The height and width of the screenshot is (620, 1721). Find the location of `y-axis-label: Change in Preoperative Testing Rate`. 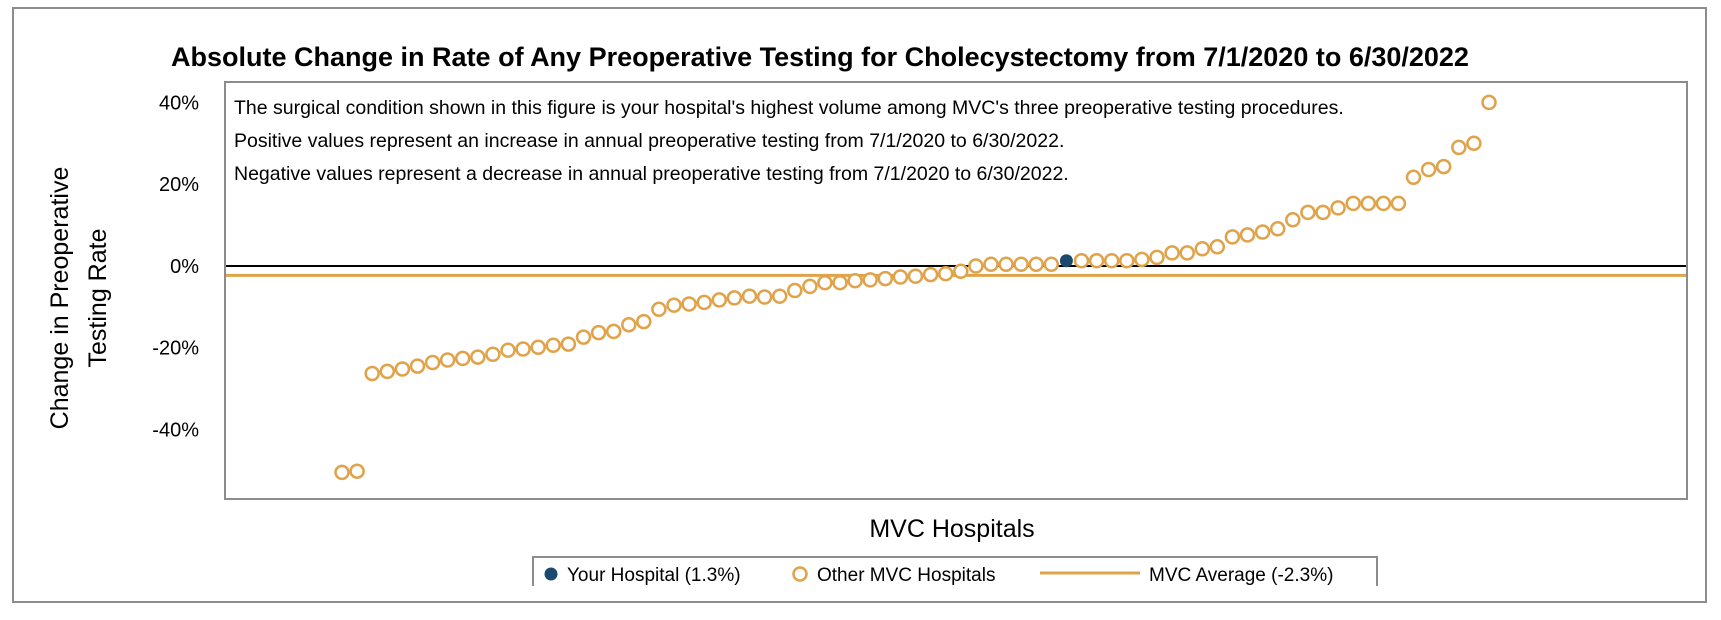

y-axis-label: Change in Preoperative Testing Rate is located at coordinates (79, 298).